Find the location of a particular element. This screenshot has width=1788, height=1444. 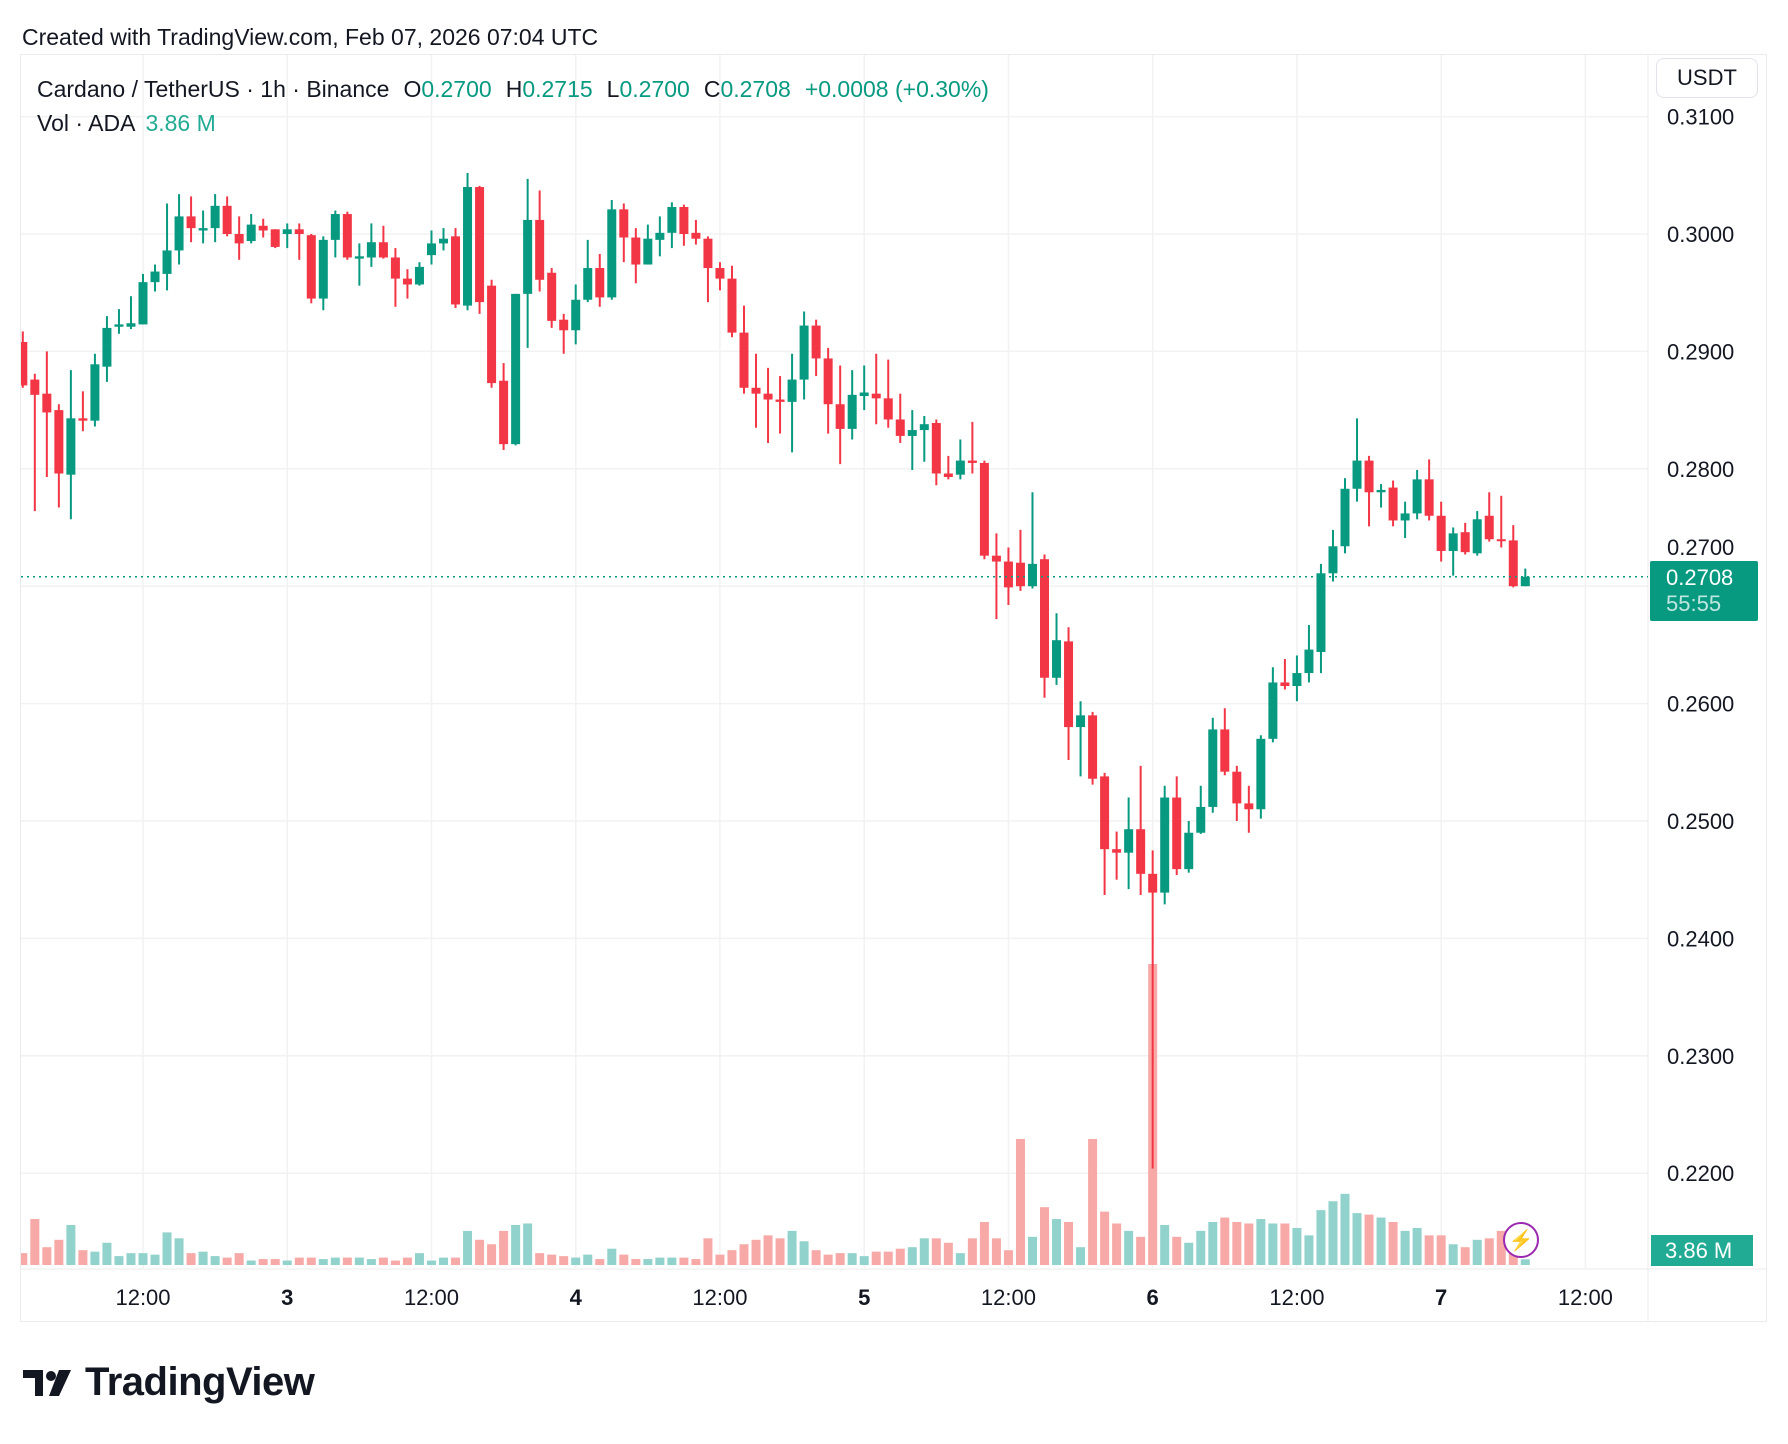

time-axis: 12:00 3 12:00 4 12:00 5 12:00 6 12:00 7 12:00 is located at coordinates (863, 1297).